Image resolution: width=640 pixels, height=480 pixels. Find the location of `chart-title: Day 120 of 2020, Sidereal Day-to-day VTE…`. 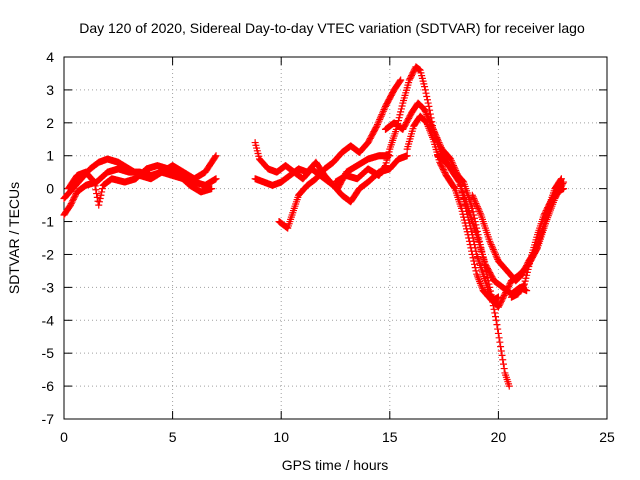

chart-title: Day 120 of 2020, Sidereal Day-to-day VTE… is located at coordinates (332, 28).